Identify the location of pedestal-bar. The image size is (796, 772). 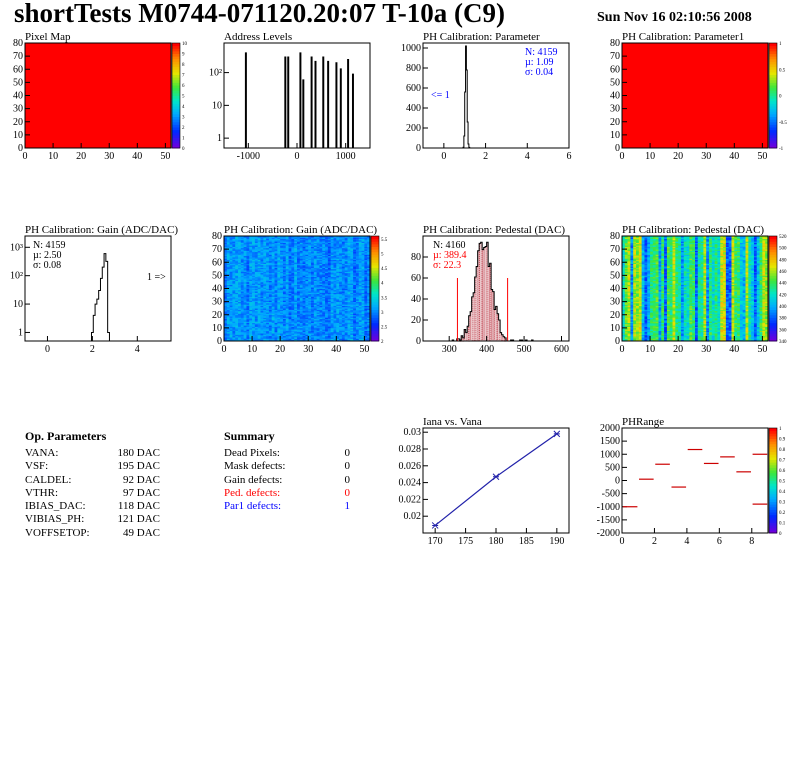
(472, 318).